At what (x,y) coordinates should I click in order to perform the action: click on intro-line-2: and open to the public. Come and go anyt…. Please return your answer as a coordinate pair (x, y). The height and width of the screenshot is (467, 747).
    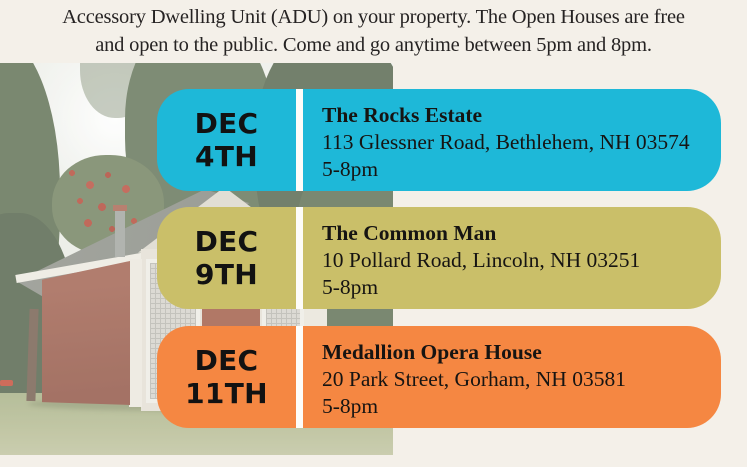
    Looking at the image, I should click on (373, 45).